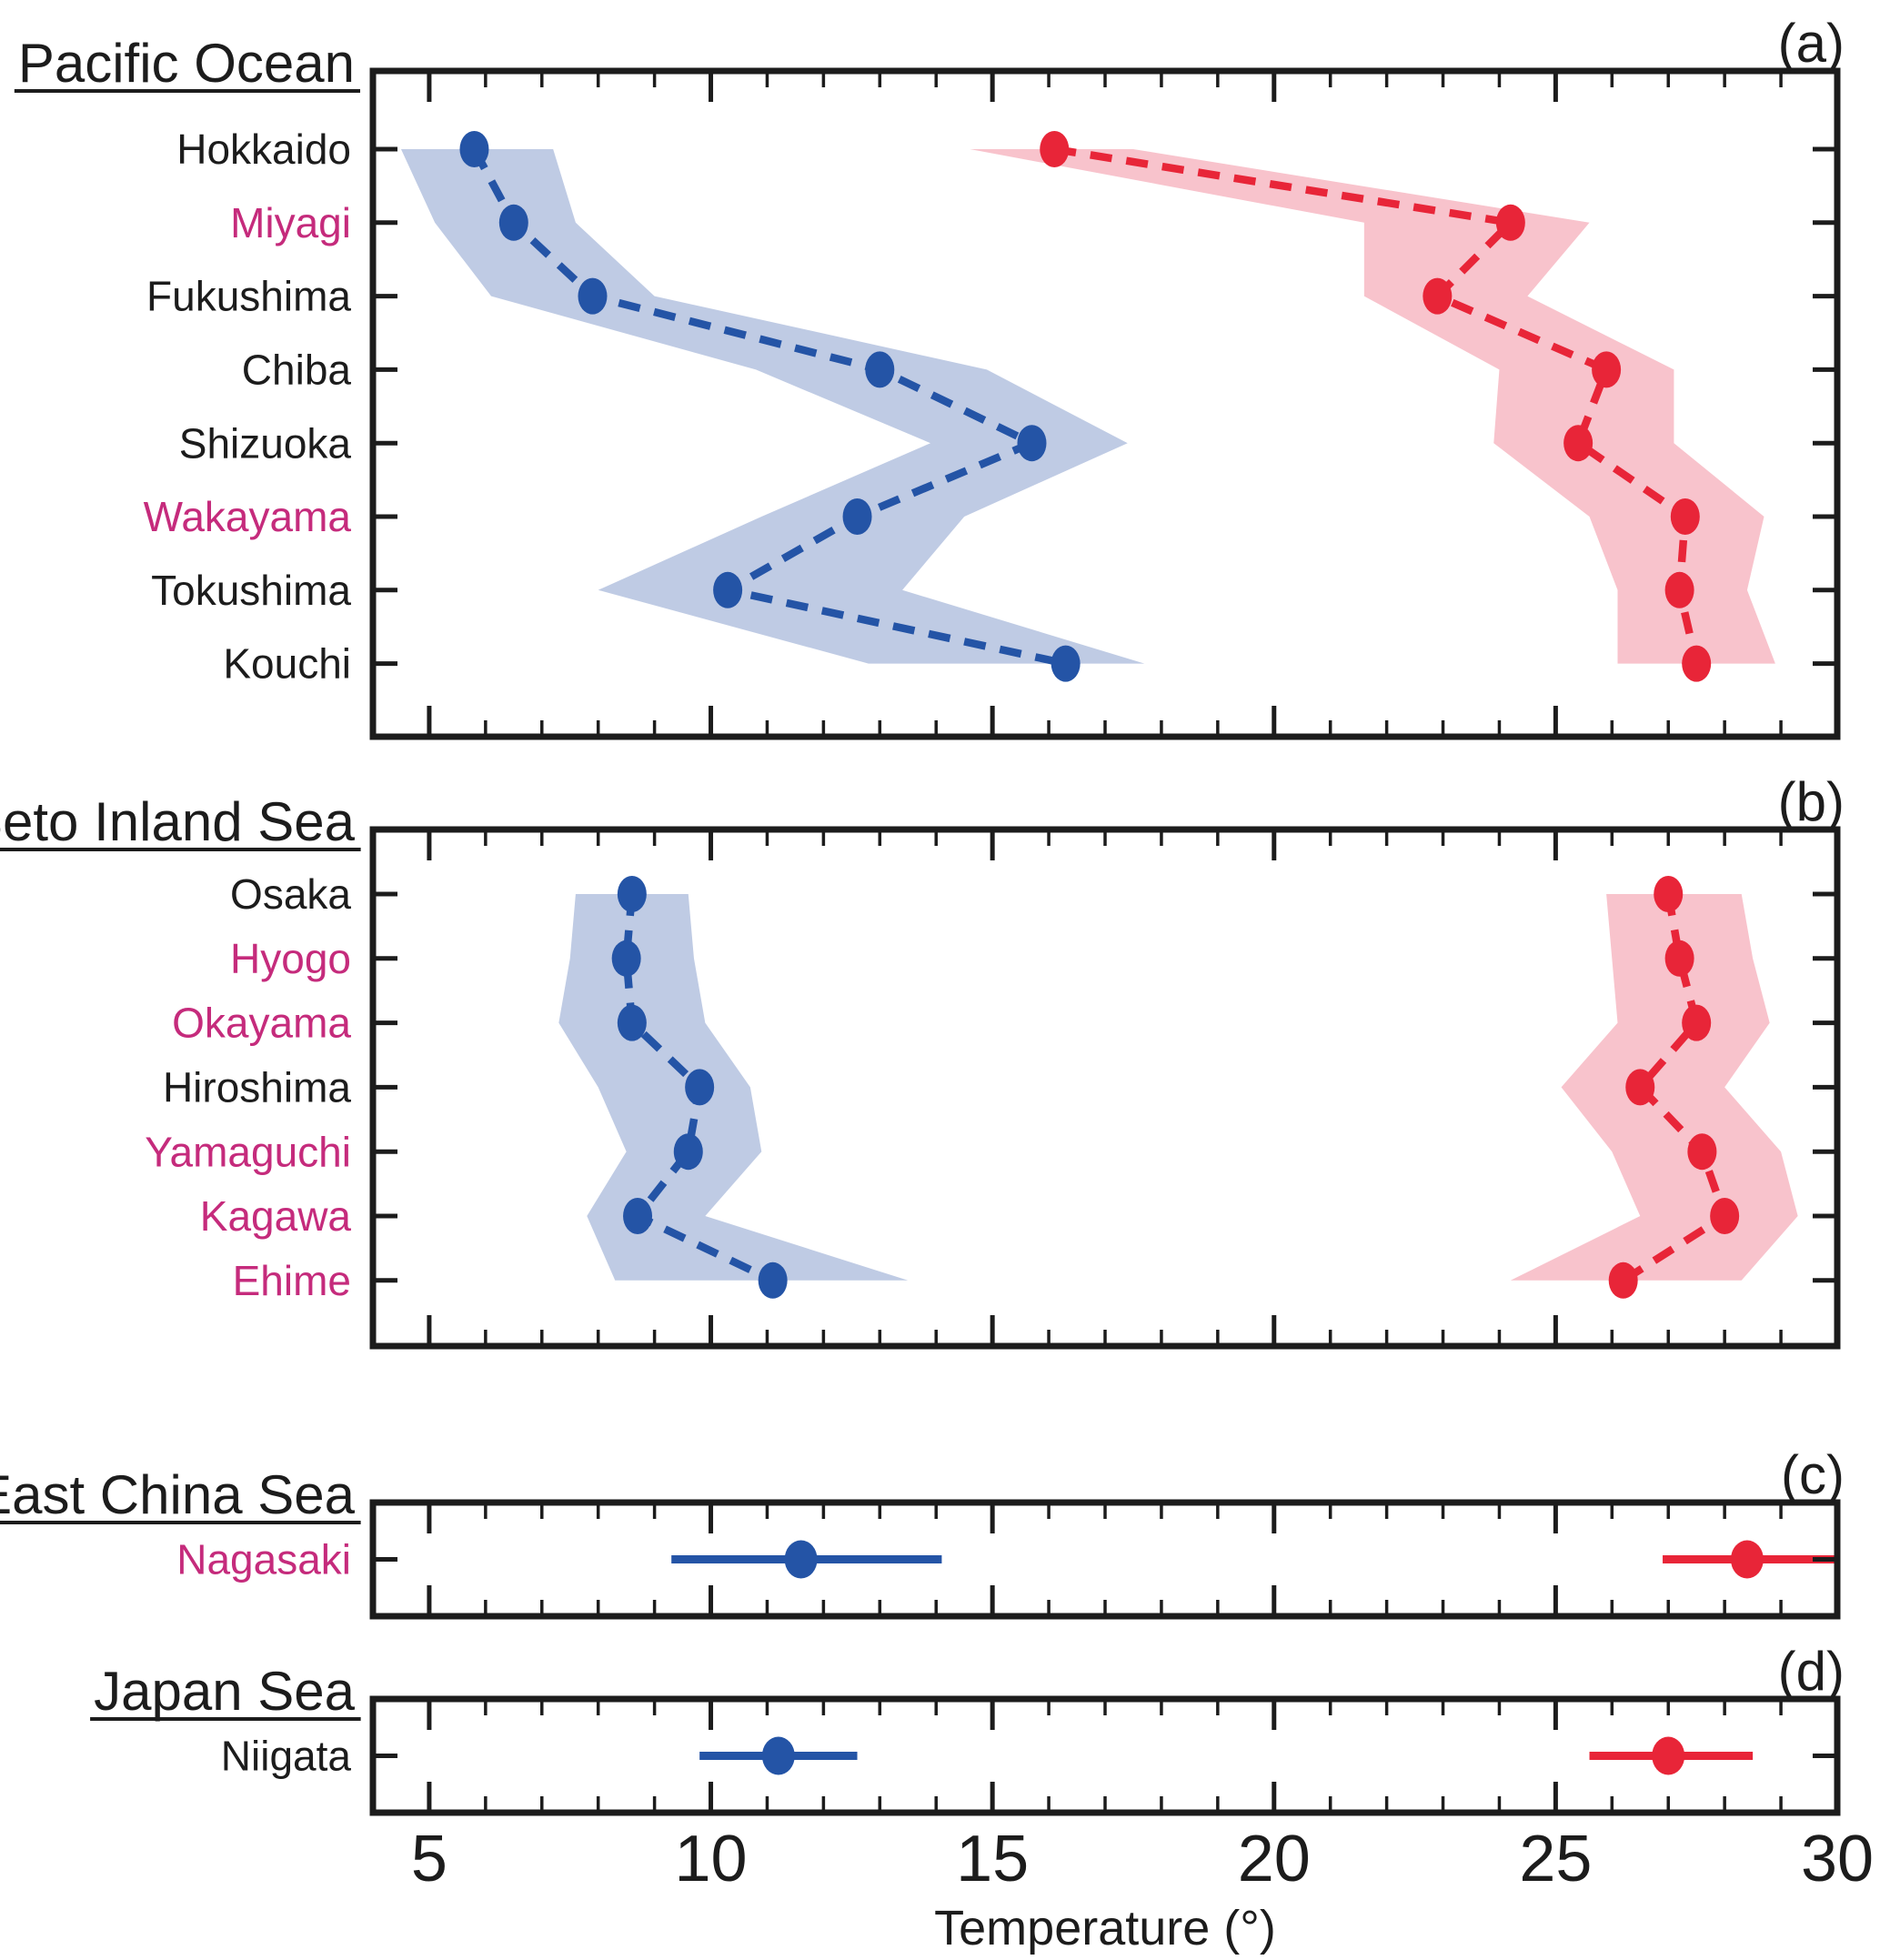  What do you see at coordinates (263, 1559) in the screenshot?
I see `prefecture-label: Nagasaki` at bounding box center [263, 1559].